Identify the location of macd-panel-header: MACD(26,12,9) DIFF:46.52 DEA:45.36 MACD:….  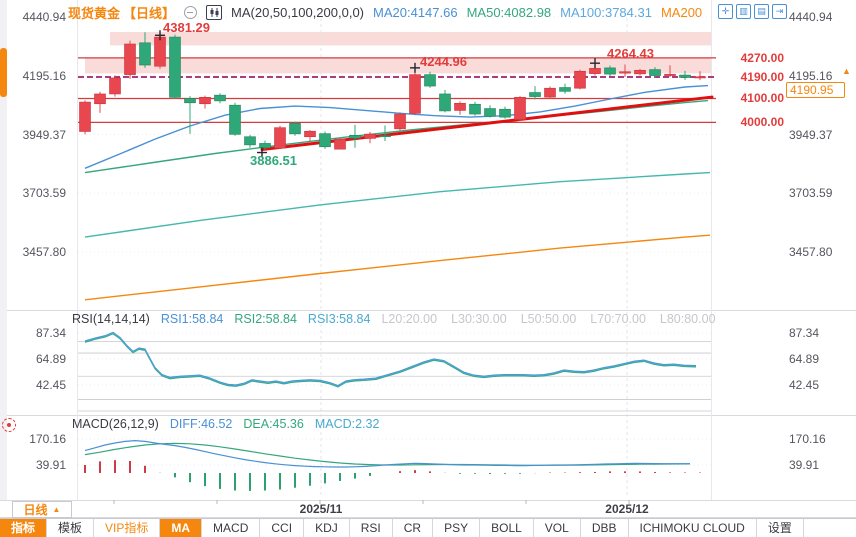
(225, 424).